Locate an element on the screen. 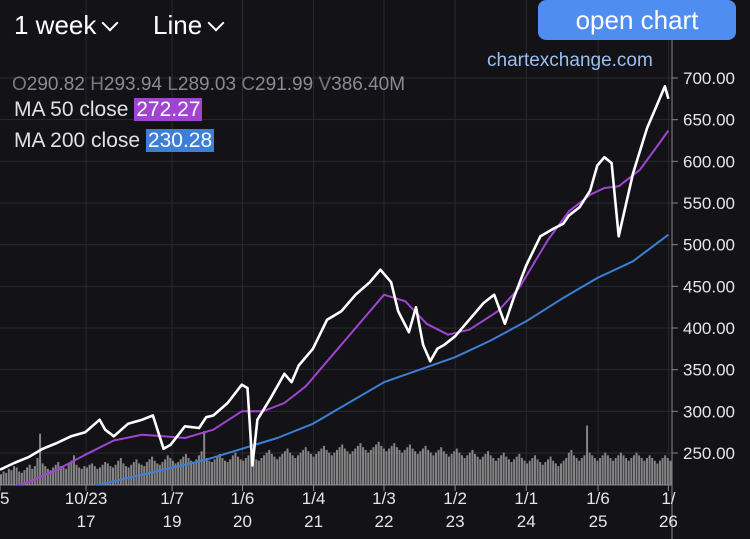 The image size is (750, 539). open-chart-button: open chart is located at coordinates (637, 20).